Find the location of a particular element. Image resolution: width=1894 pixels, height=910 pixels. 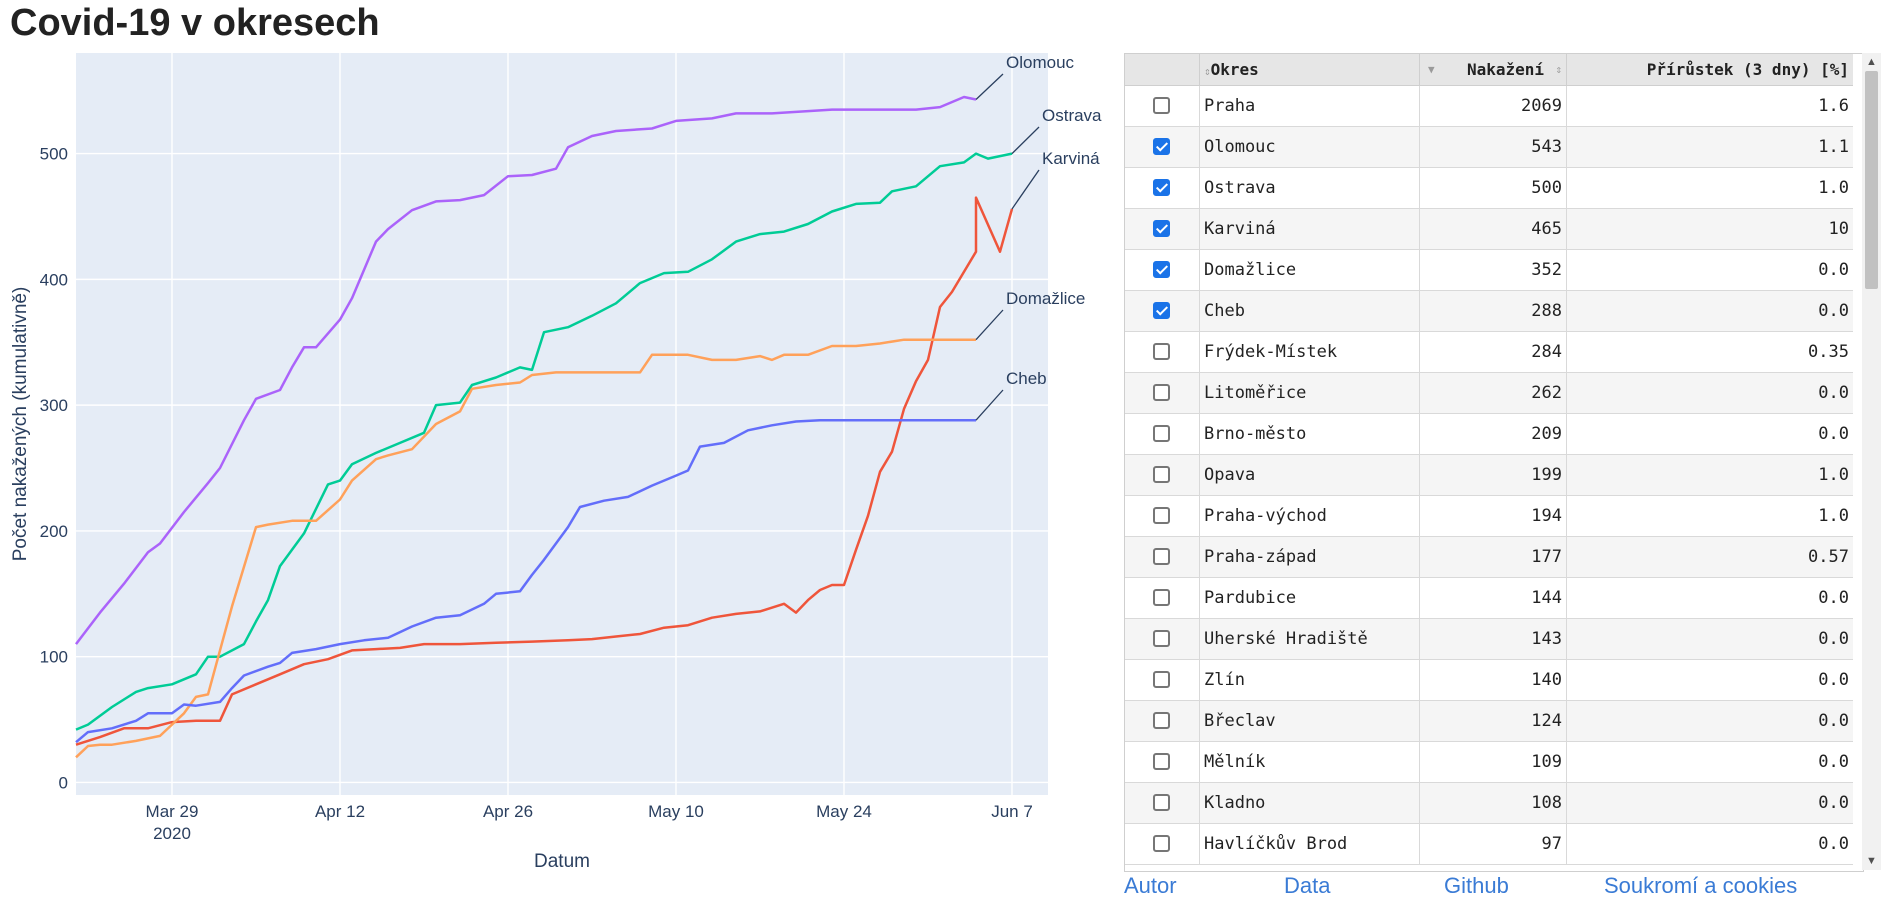

cell-nakazeni: 124 is located at coordinates (1493, 721).